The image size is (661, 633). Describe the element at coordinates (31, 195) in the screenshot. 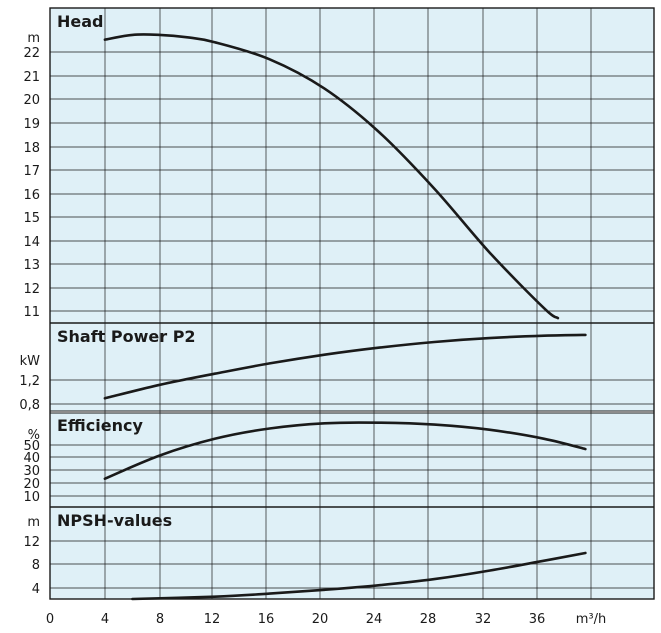

I see `y-tick-label: 16` at that location.